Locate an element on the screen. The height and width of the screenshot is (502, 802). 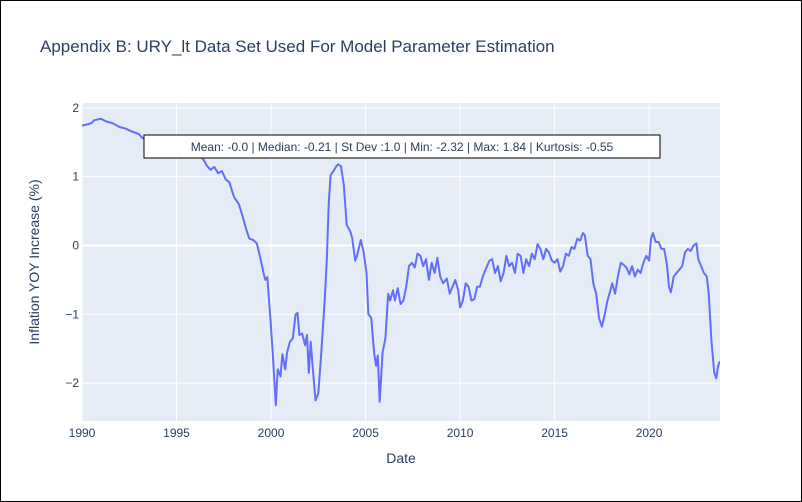
y-tick-label: −2 is located at coordinates (72, 383).